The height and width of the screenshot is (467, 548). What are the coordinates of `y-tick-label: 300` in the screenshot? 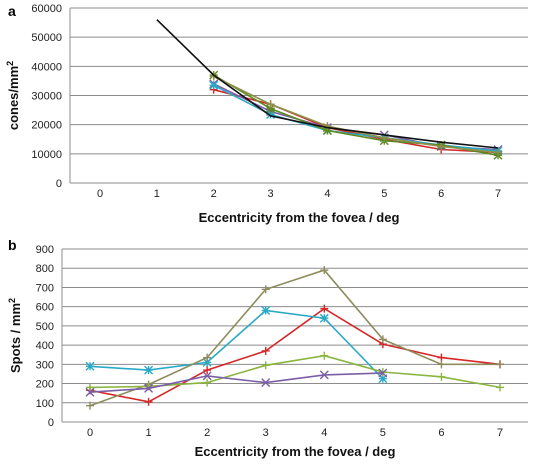 It's located at (45, 365).